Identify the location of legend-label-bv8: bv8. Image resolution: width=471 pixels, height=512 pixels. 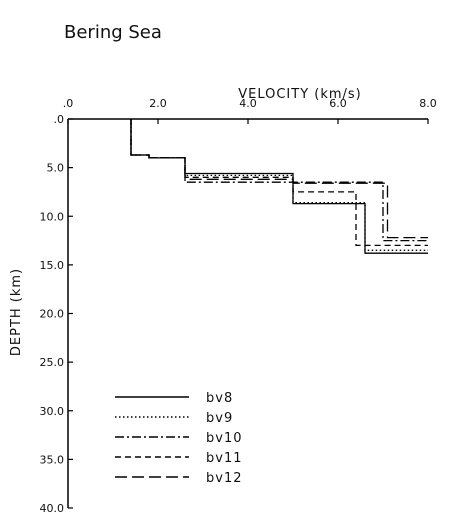
(219, 398).